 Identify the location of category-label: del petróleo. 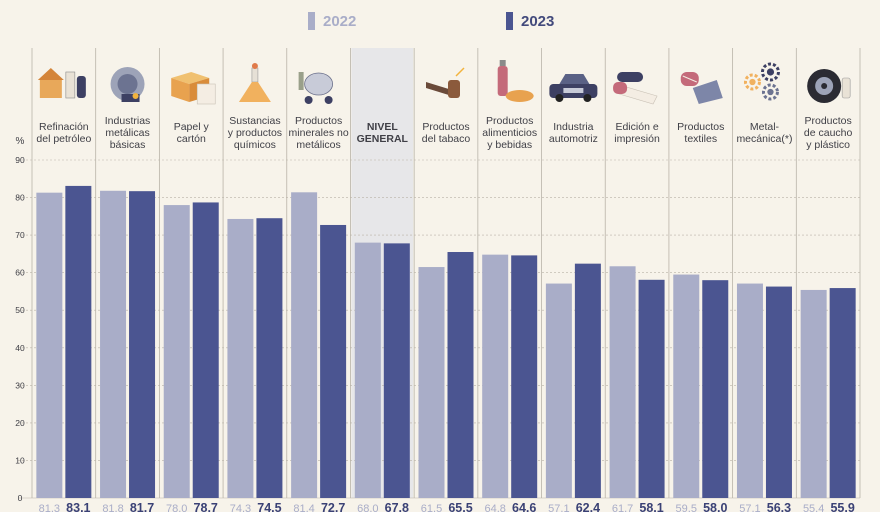
(63, 139).